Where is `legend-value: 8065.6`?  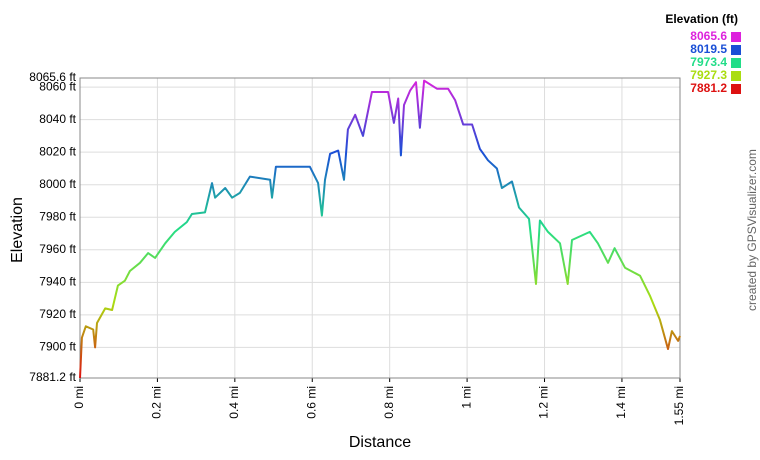
legend-value: 8065.6 is located at coordinates (708, 36).